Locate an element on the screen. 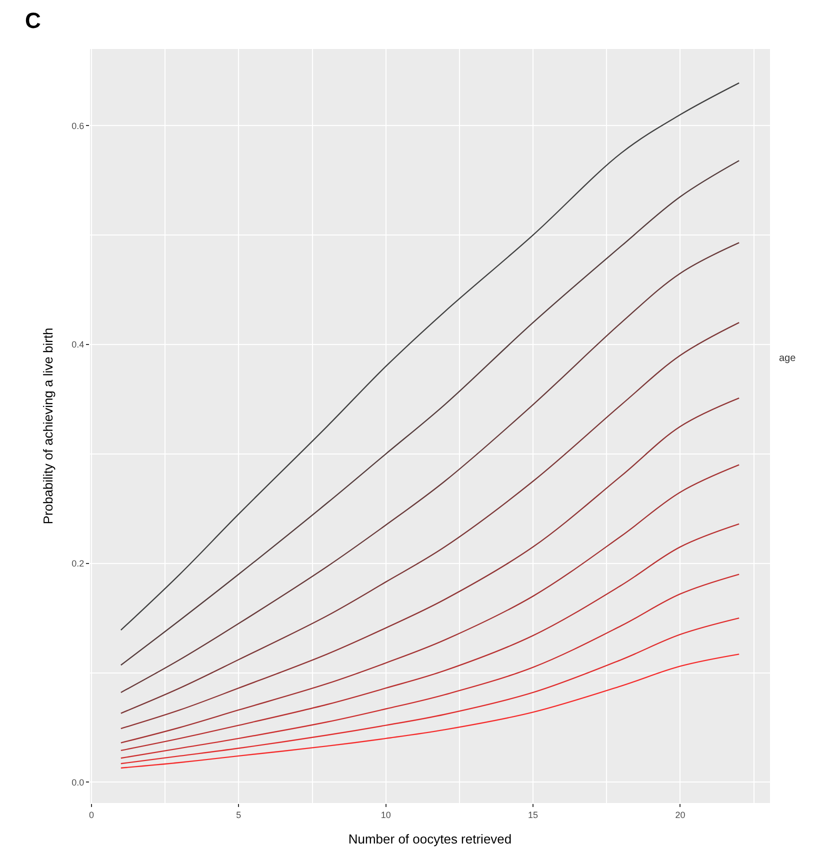 The width and height of the screenshot is (832, 856). y-tick-label: 0.2 is located at coordinates (78, 563).